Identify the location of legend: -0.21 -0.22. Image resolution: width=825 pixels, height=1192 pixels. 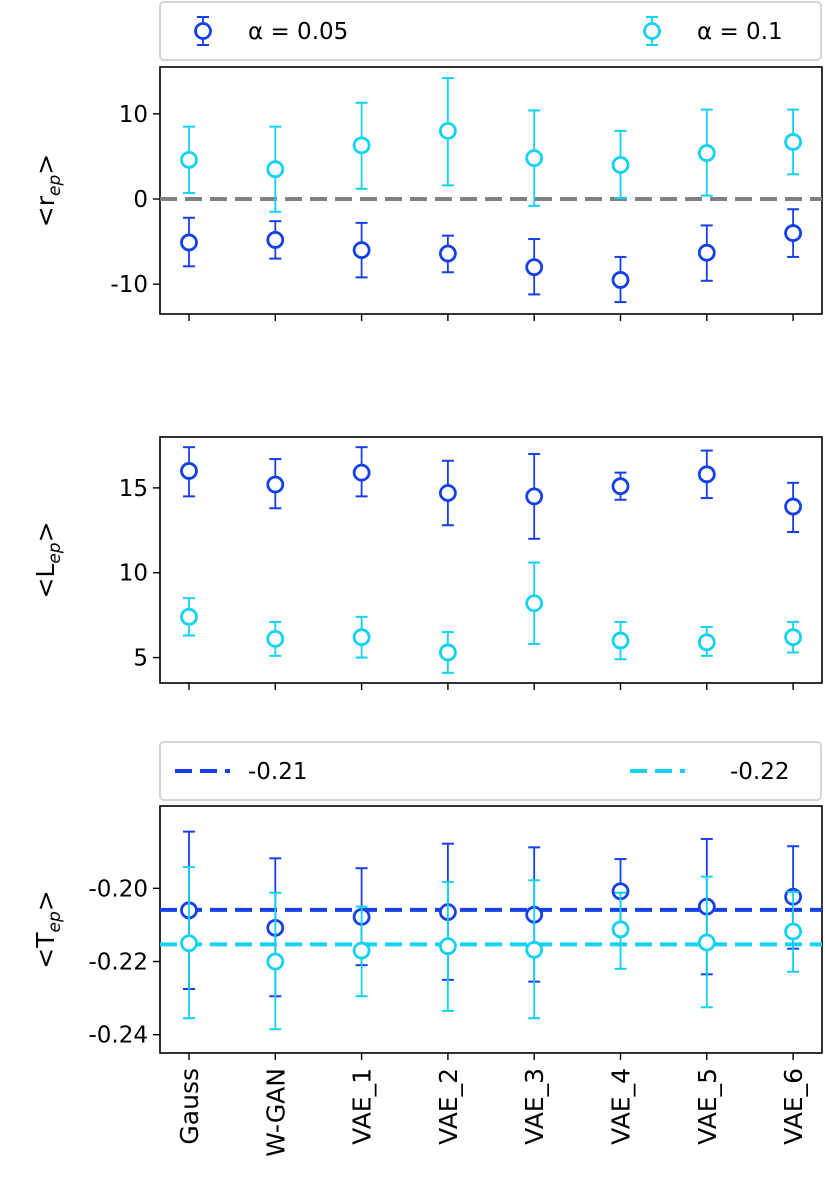
(490, 771).